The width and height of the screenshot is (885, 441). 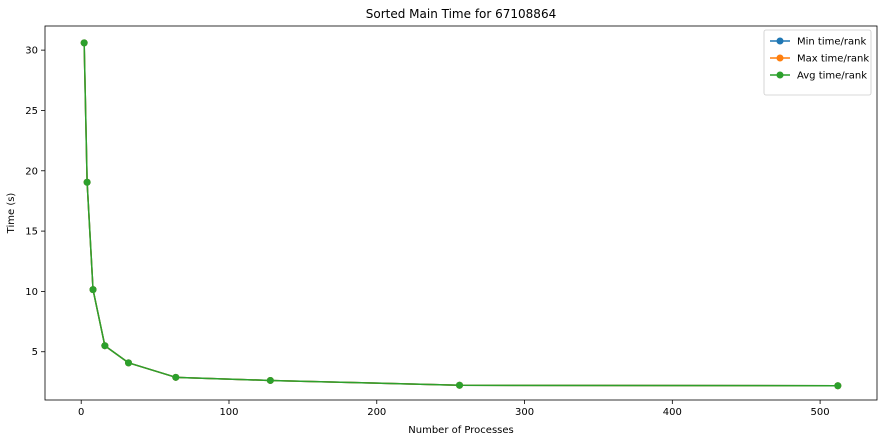 I want to click on x-tick-label: 100, so click(x=228, y=412).